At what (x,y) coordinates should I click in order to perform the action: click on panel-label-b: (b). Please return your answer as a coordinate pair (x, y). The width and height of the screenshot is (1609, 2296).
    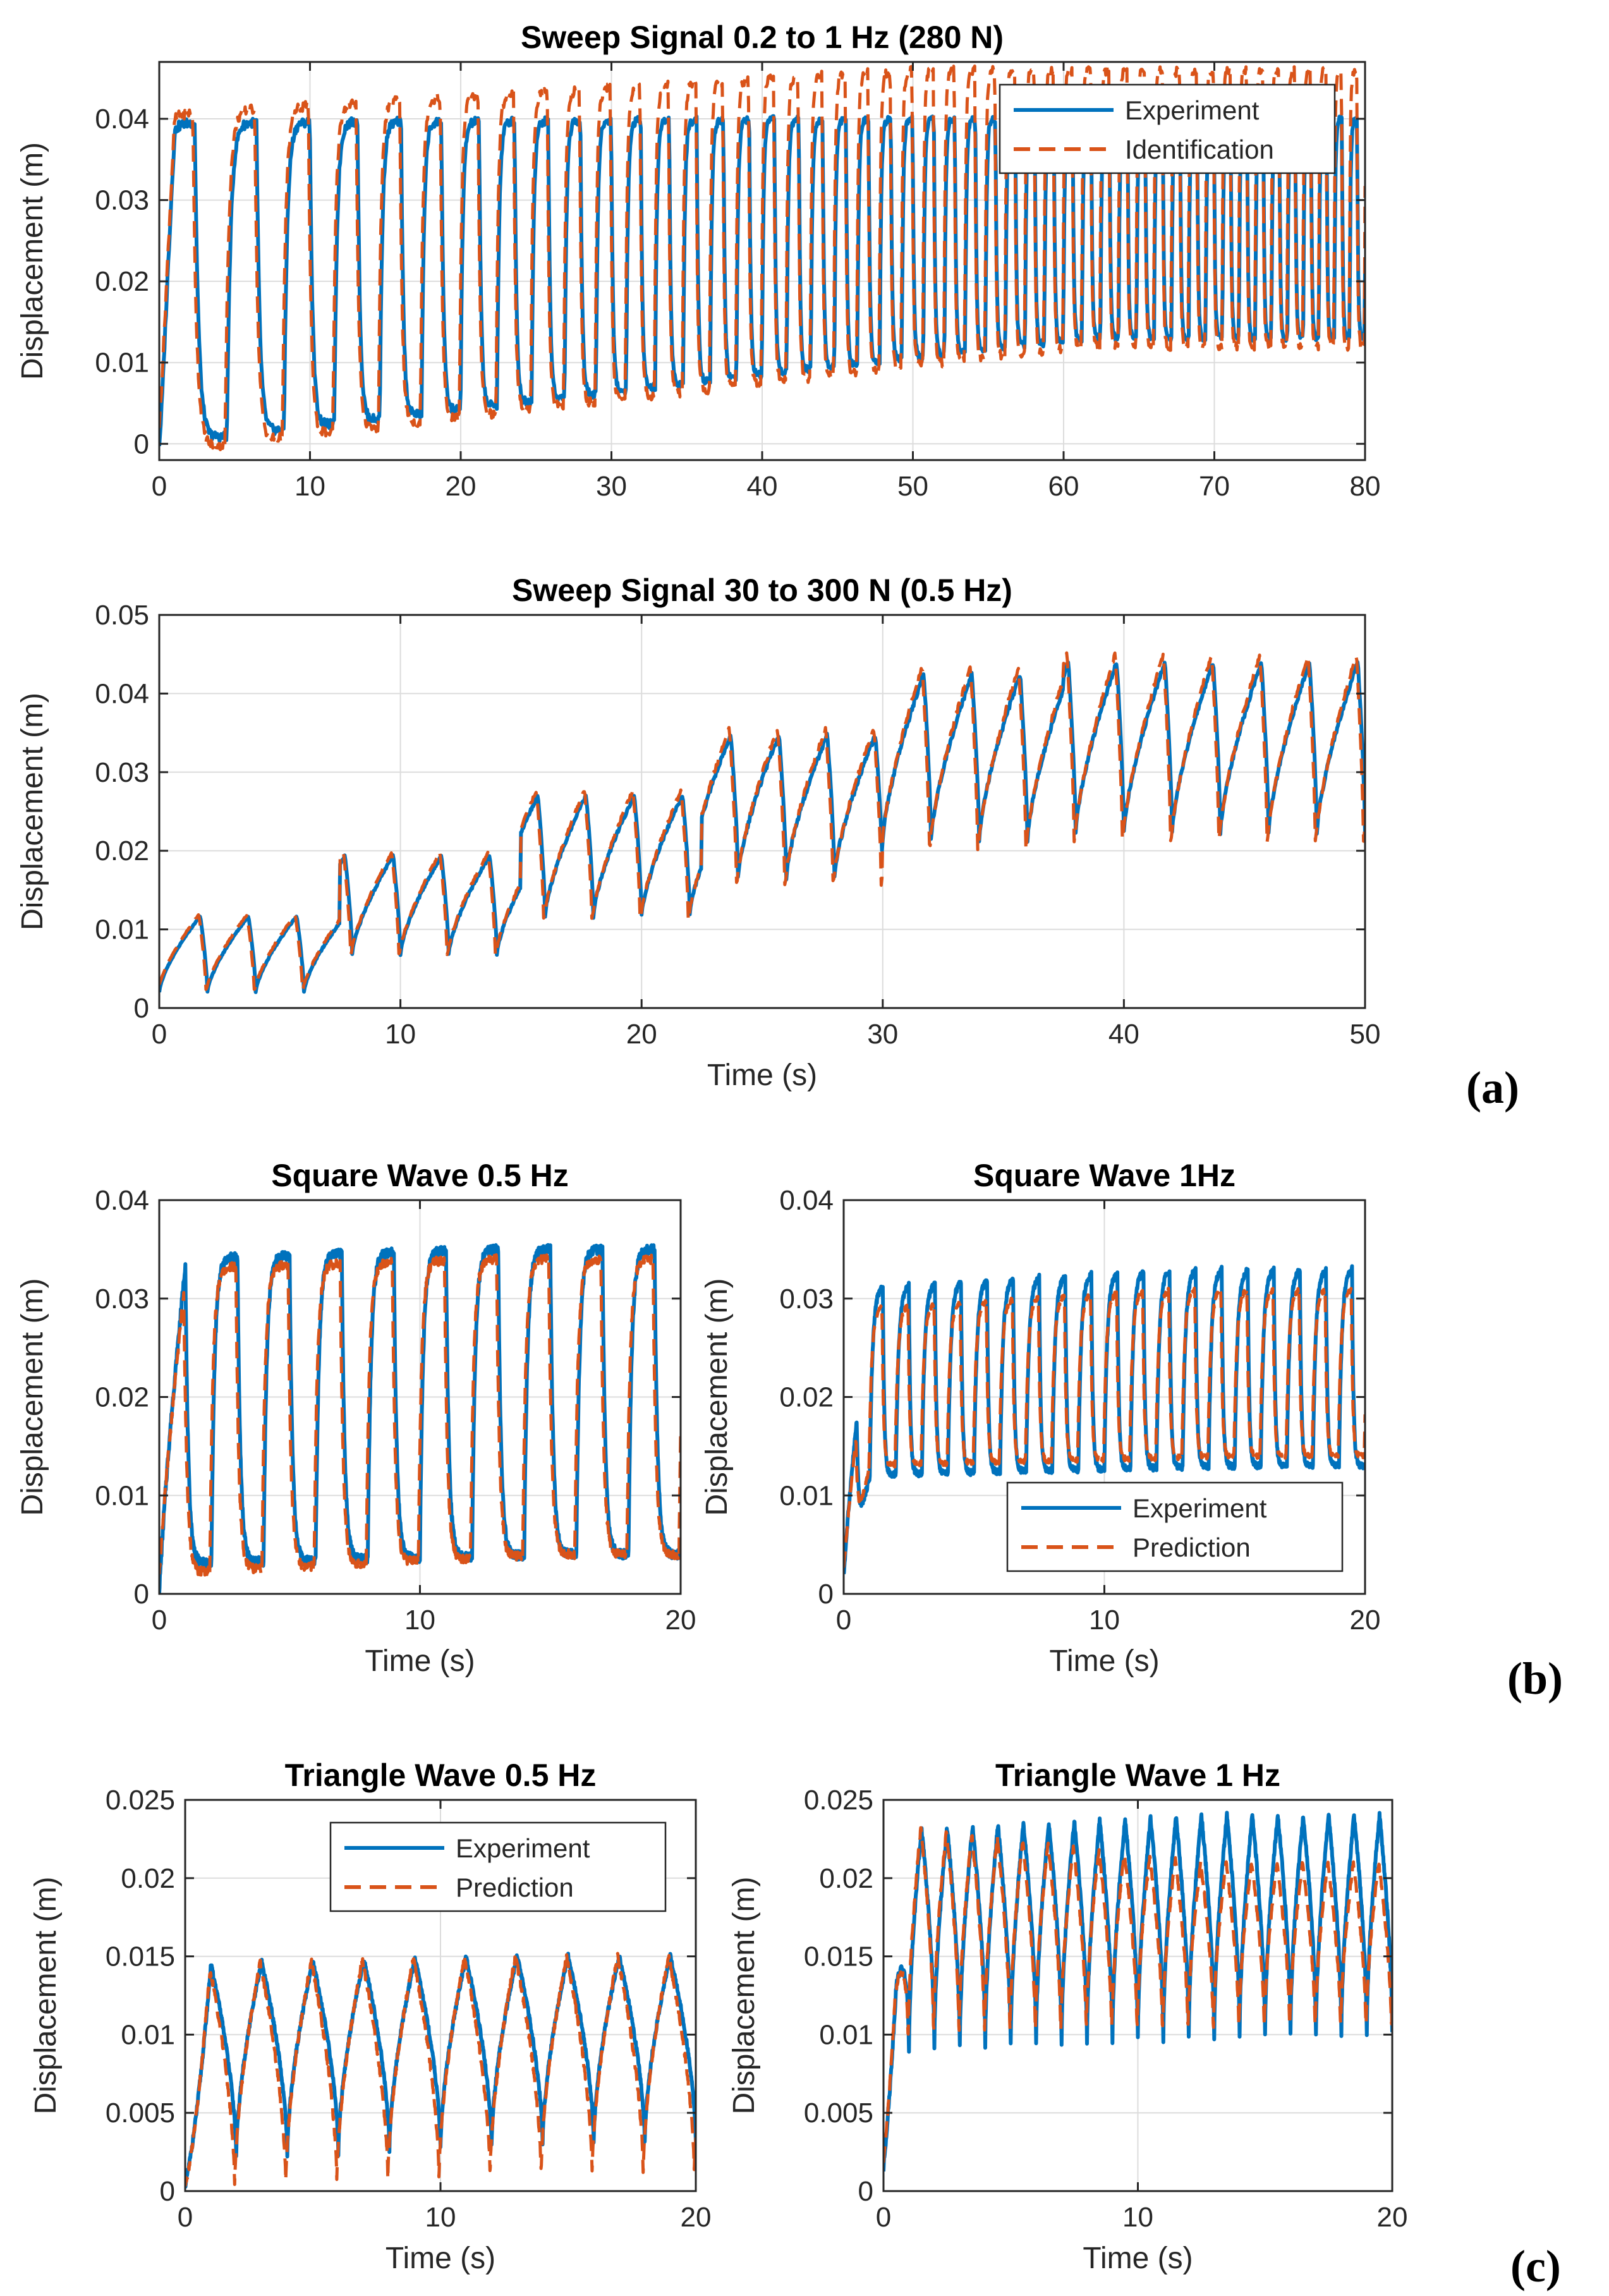
    Looking at the image, I should click on (1535, 1678).